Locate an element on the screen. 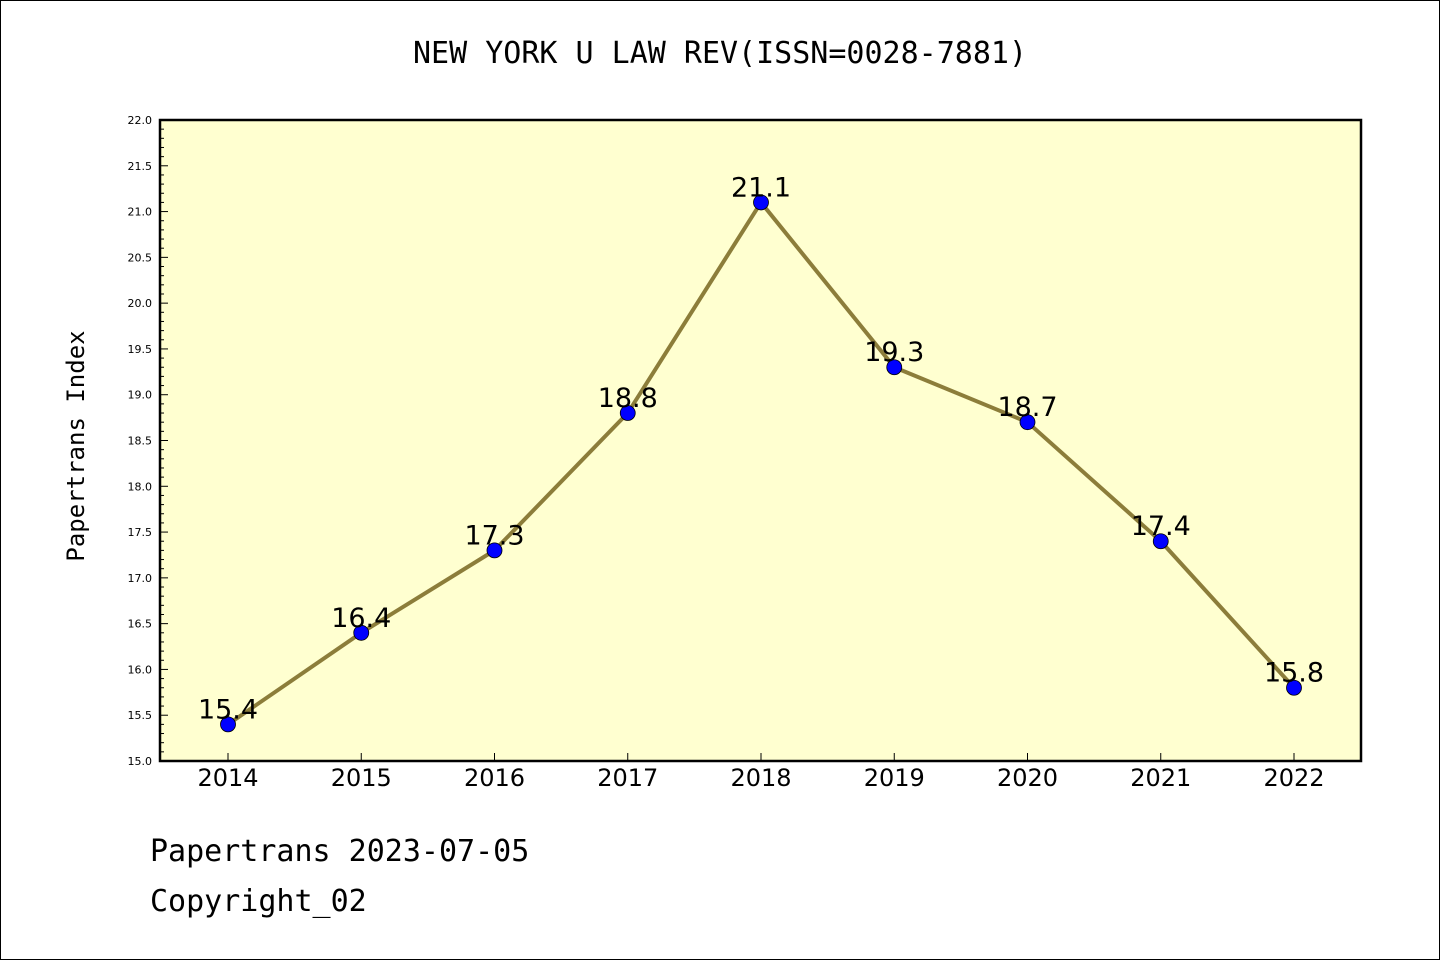  data-label: 19.3 is located at coordinates (894, 352).